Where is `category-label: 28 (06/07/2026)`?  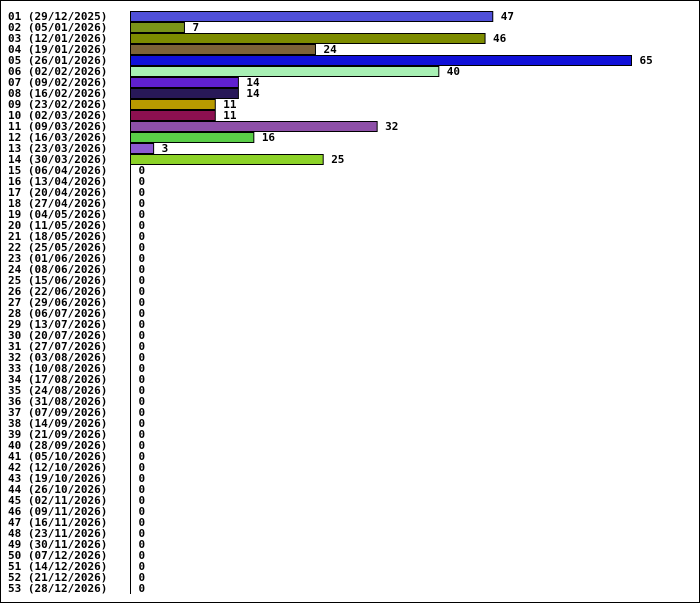
category-label: 28 (06/07/2026) is located at coordinates (57, 313).